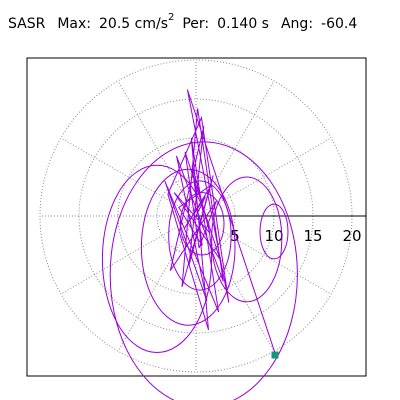 The width and height of the screenshot is (400, 400). What do you see at coordinates (243, 23) in the screenshot?
I see `period-value: 0.140 s` at bounding box center [243, 23].